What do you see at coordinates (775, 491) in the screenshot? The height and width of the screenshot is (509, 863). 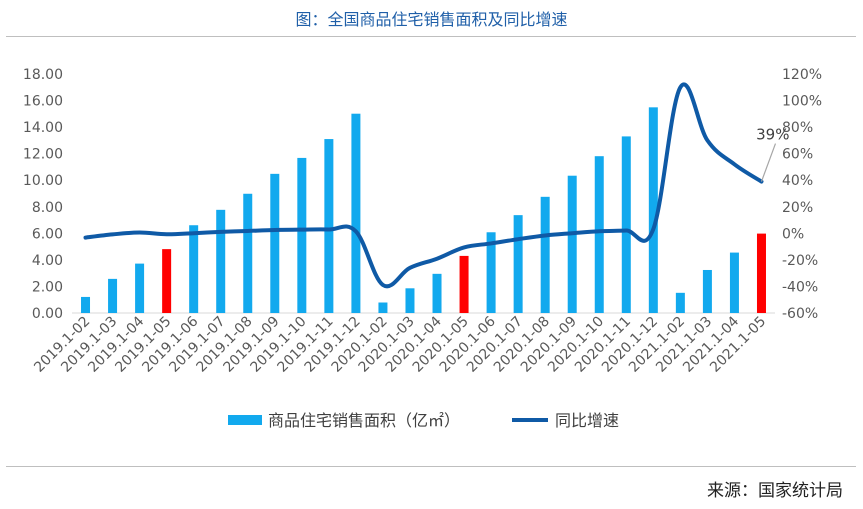 I see `source-note: 来源：国家统计局` at bounding box center [775, 491].